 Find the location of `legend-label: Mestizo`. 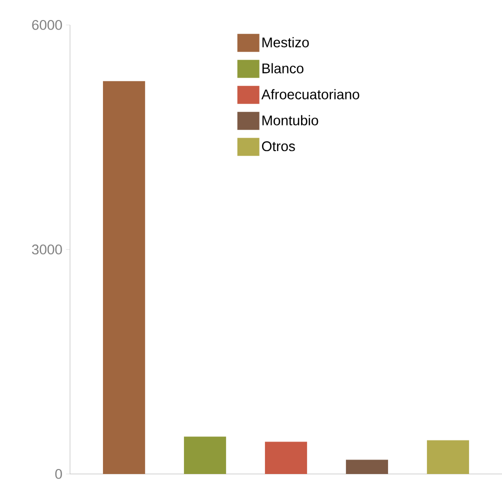

legend-label: Mestizo is located at coordinates (285, 42).